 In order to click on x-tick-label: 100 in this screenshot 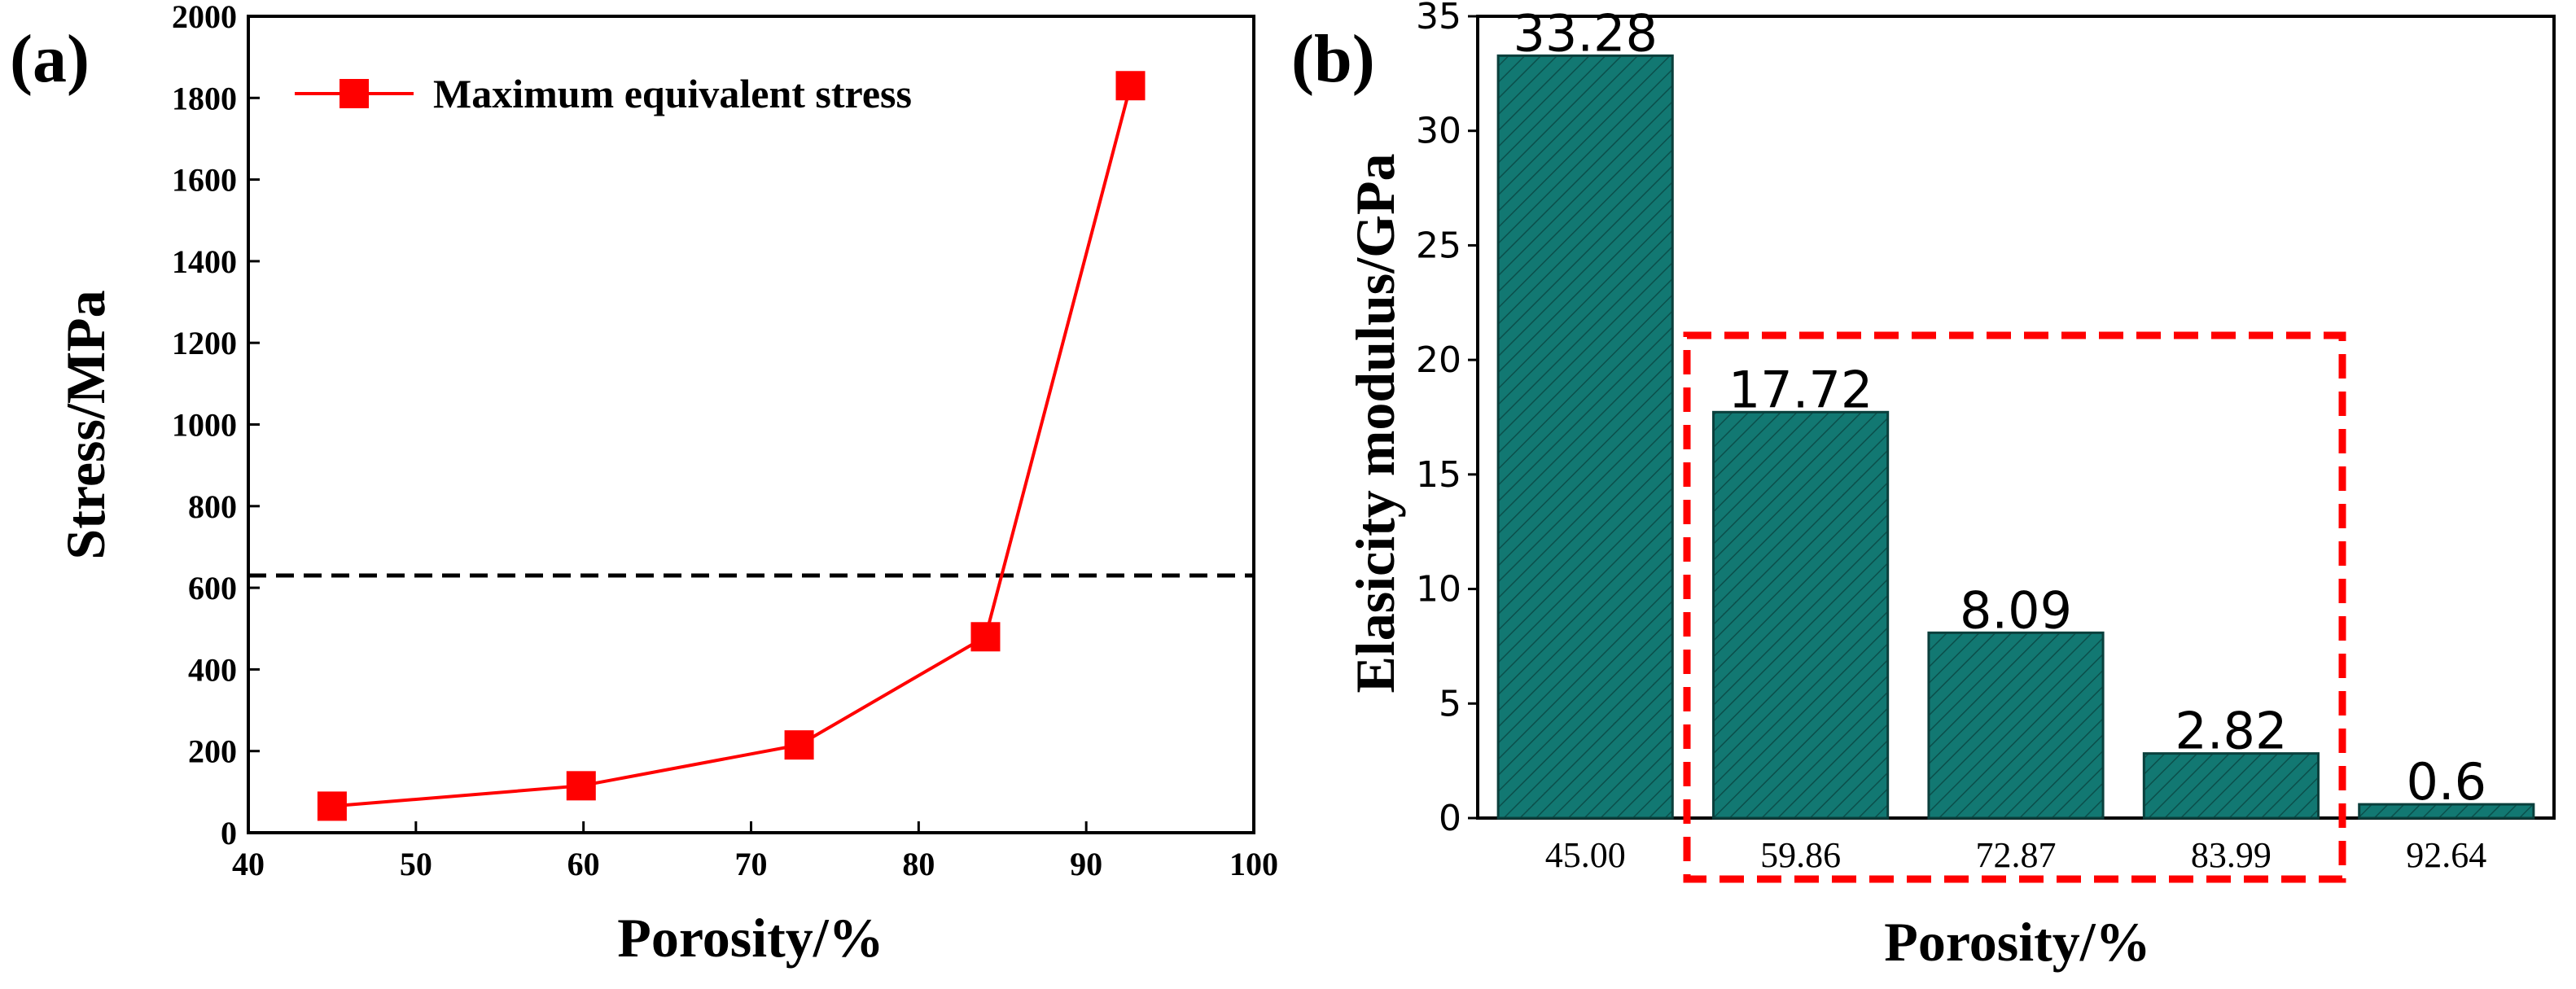, I will do `click(1253, 864)`.